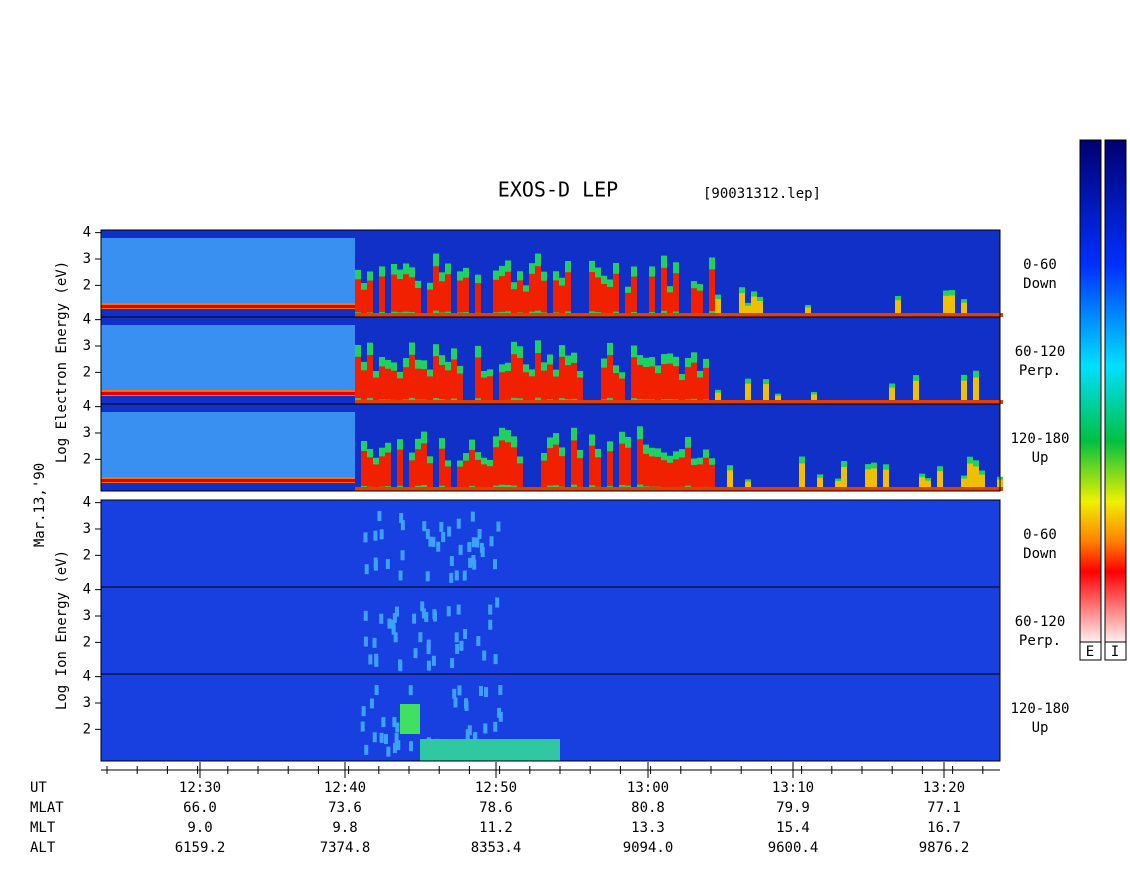 This screenshot has width=1130, height=875. Describe the element at coordinates (496, 788) in the screenshot. I see `x-tick-label: 12:50` at that location.